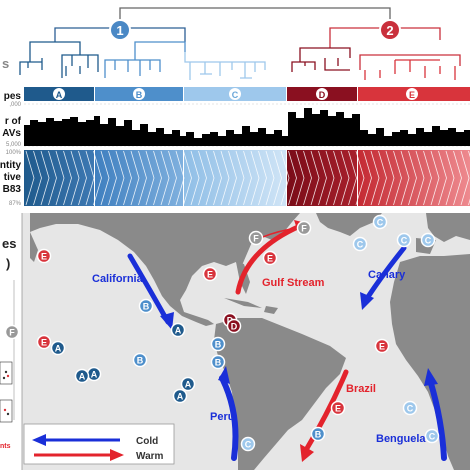 The image size is (470, 470). Describe the element at coordinates (349, 224) in the screenshot. I see `greenland` at that location.